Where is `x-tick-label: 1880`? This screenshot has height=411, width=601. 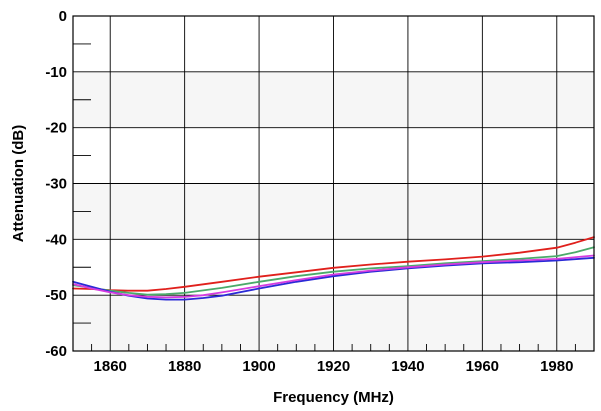 x-tick-label: 1880 is located at coordinates (184, 366).